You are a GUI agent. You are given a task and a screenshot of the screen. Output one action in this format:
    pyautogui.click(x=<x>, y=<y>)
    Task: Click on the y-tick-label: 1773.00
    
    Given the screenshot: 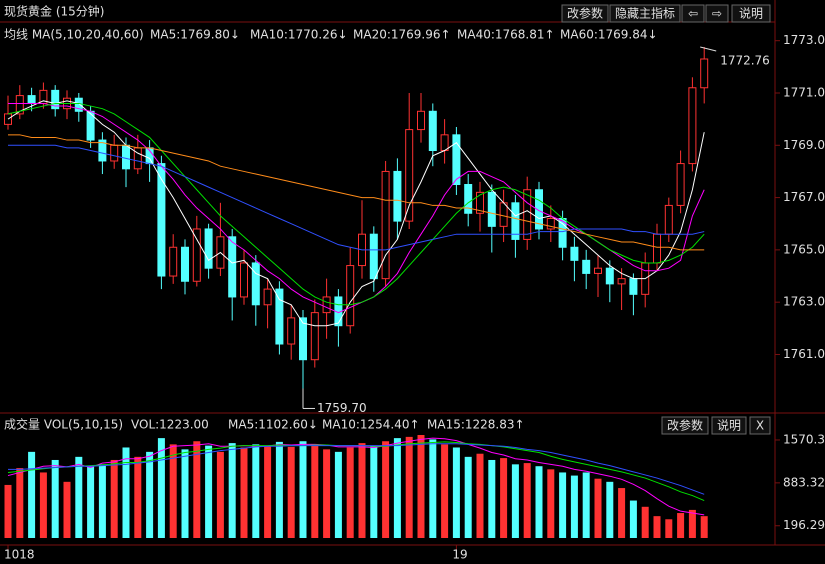 What is the action you would take?
    pyautogui.click(x=804, y=40)
    